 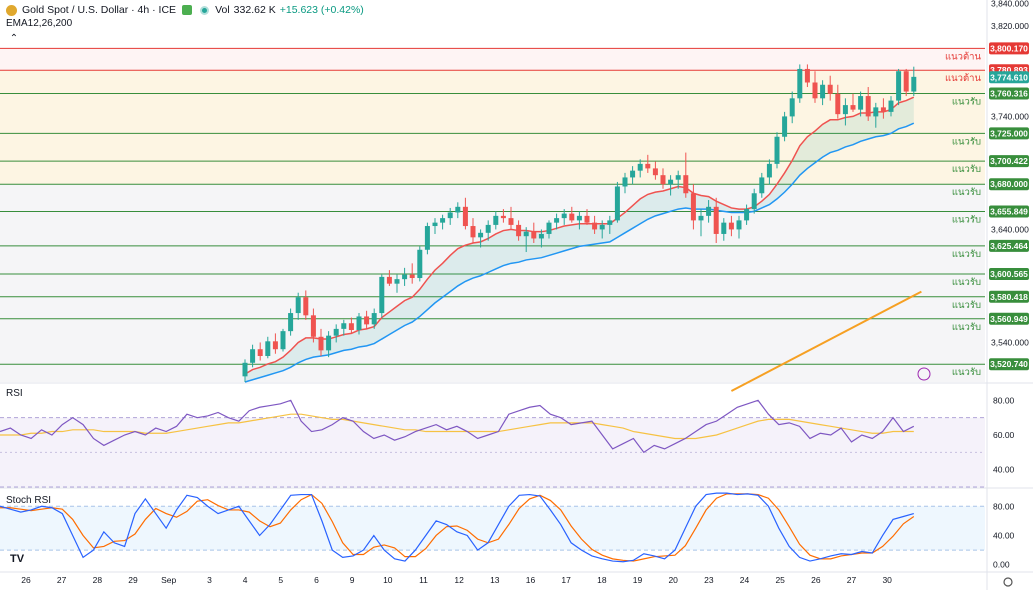 What do you see at coordinates (1004, 535) in the screenshot?
I see `stoch-axis-tick: 40.00` at bounding box center [1004, 535].